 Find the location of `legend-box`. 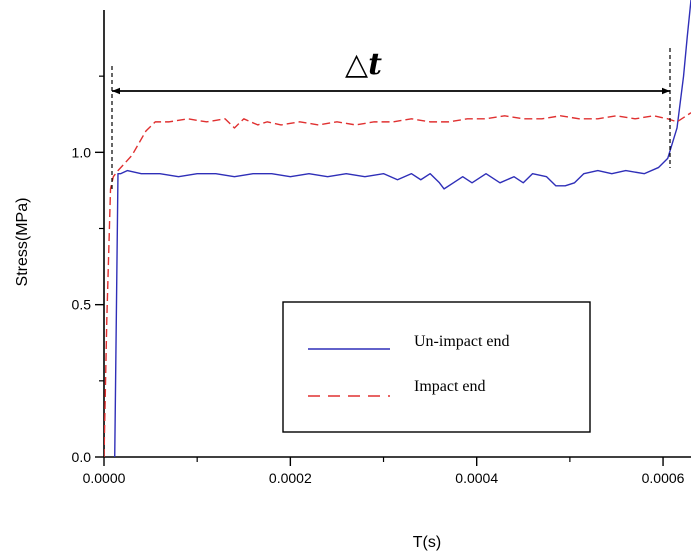

legend-box is located at coordinates (436, 367).